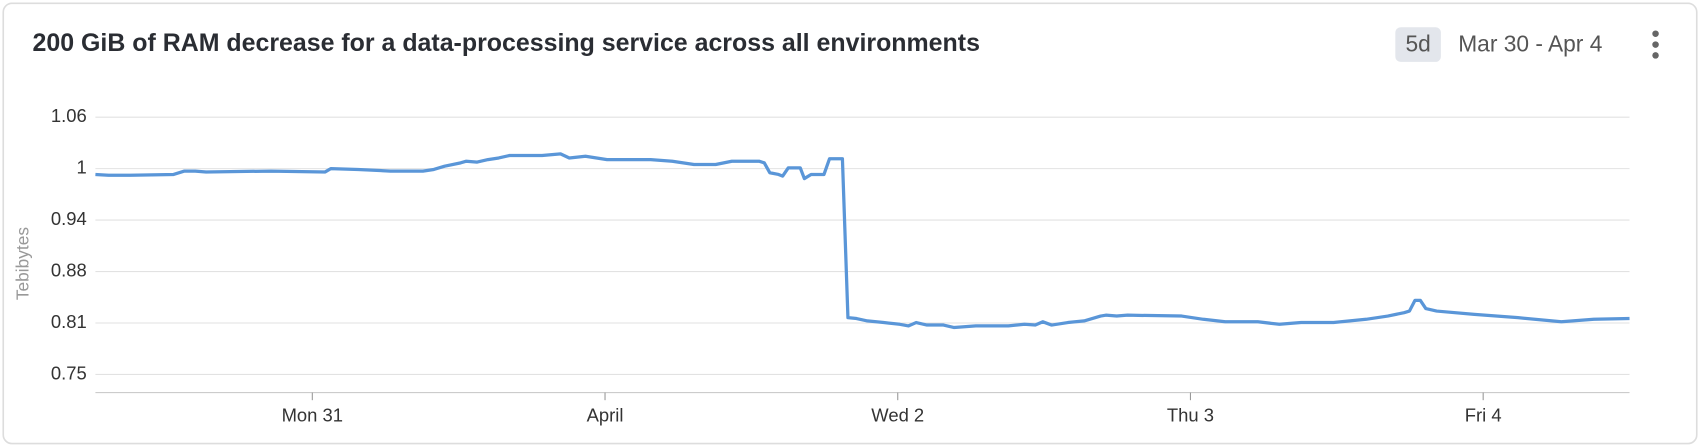  What do you see at coordinates (69, 218) in the screenshot?
I see `y-tick-label: 0.94` at bounding box center [69, 218].